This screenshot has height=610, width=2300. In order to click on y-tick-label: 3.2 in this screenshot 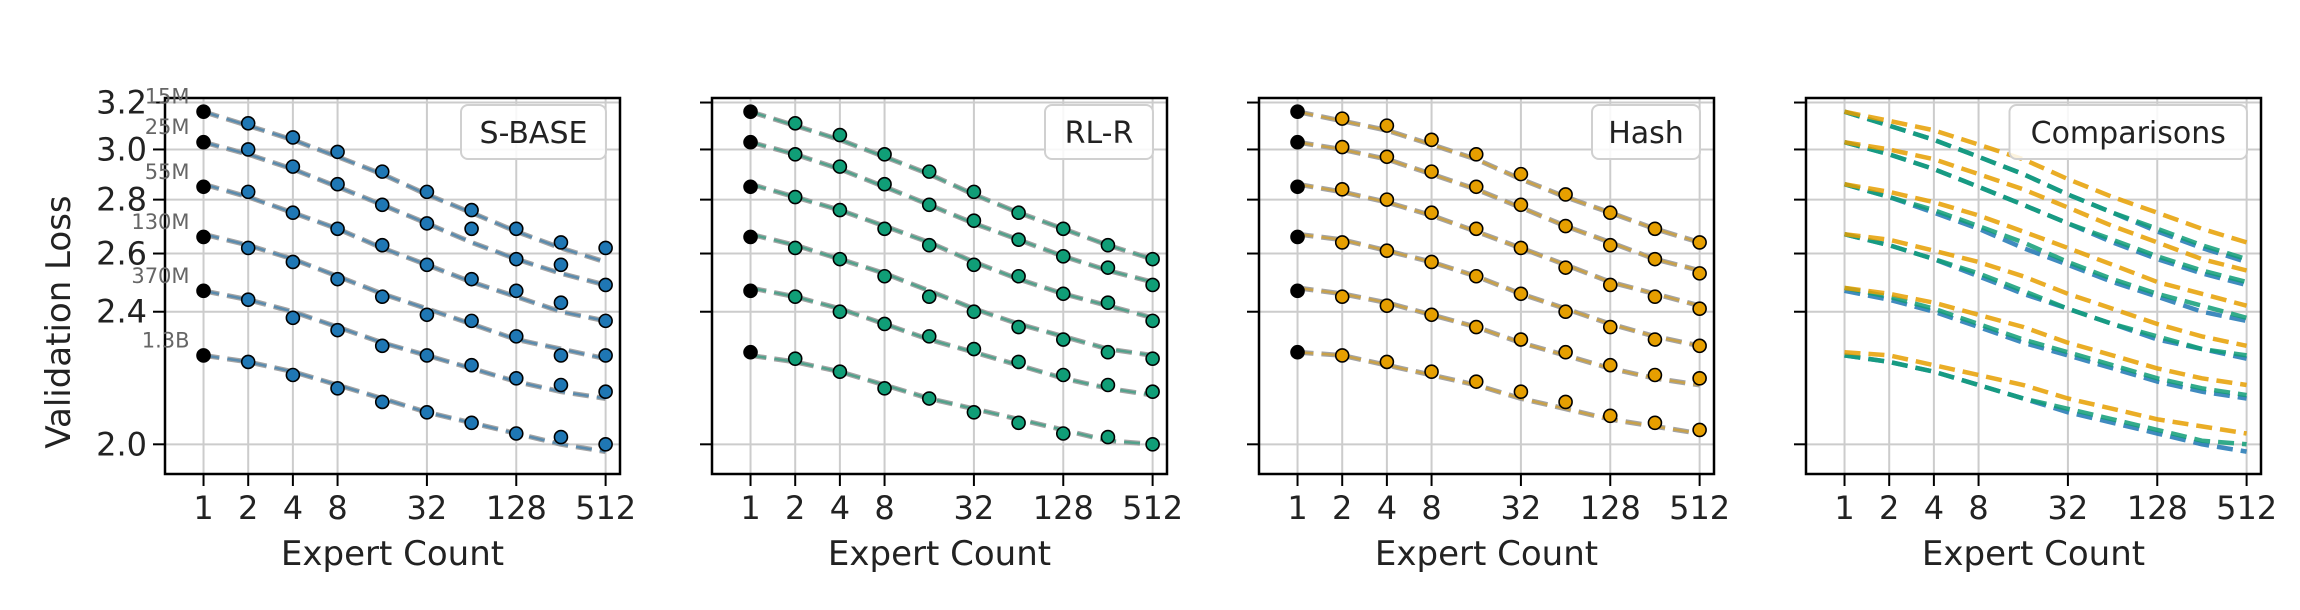, I will do `click(121, 103)`.